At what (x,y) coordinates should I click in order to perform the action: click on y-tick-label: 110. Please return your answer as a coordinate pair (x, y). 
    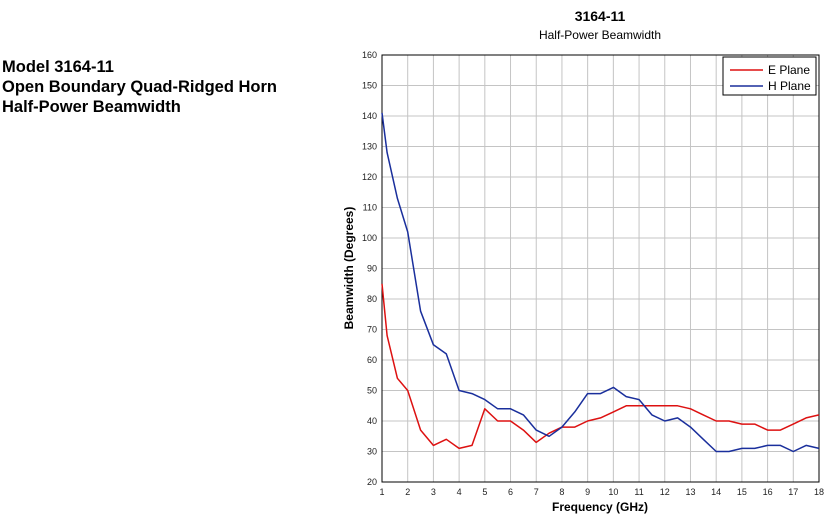
    Looking at the image, I should click on (370, 208).